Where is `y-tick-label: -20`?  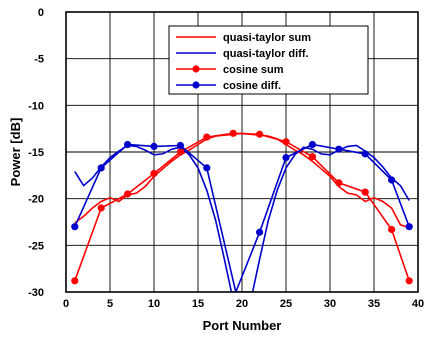
y-tick-label: -20 is located at coordinates (36, 200).